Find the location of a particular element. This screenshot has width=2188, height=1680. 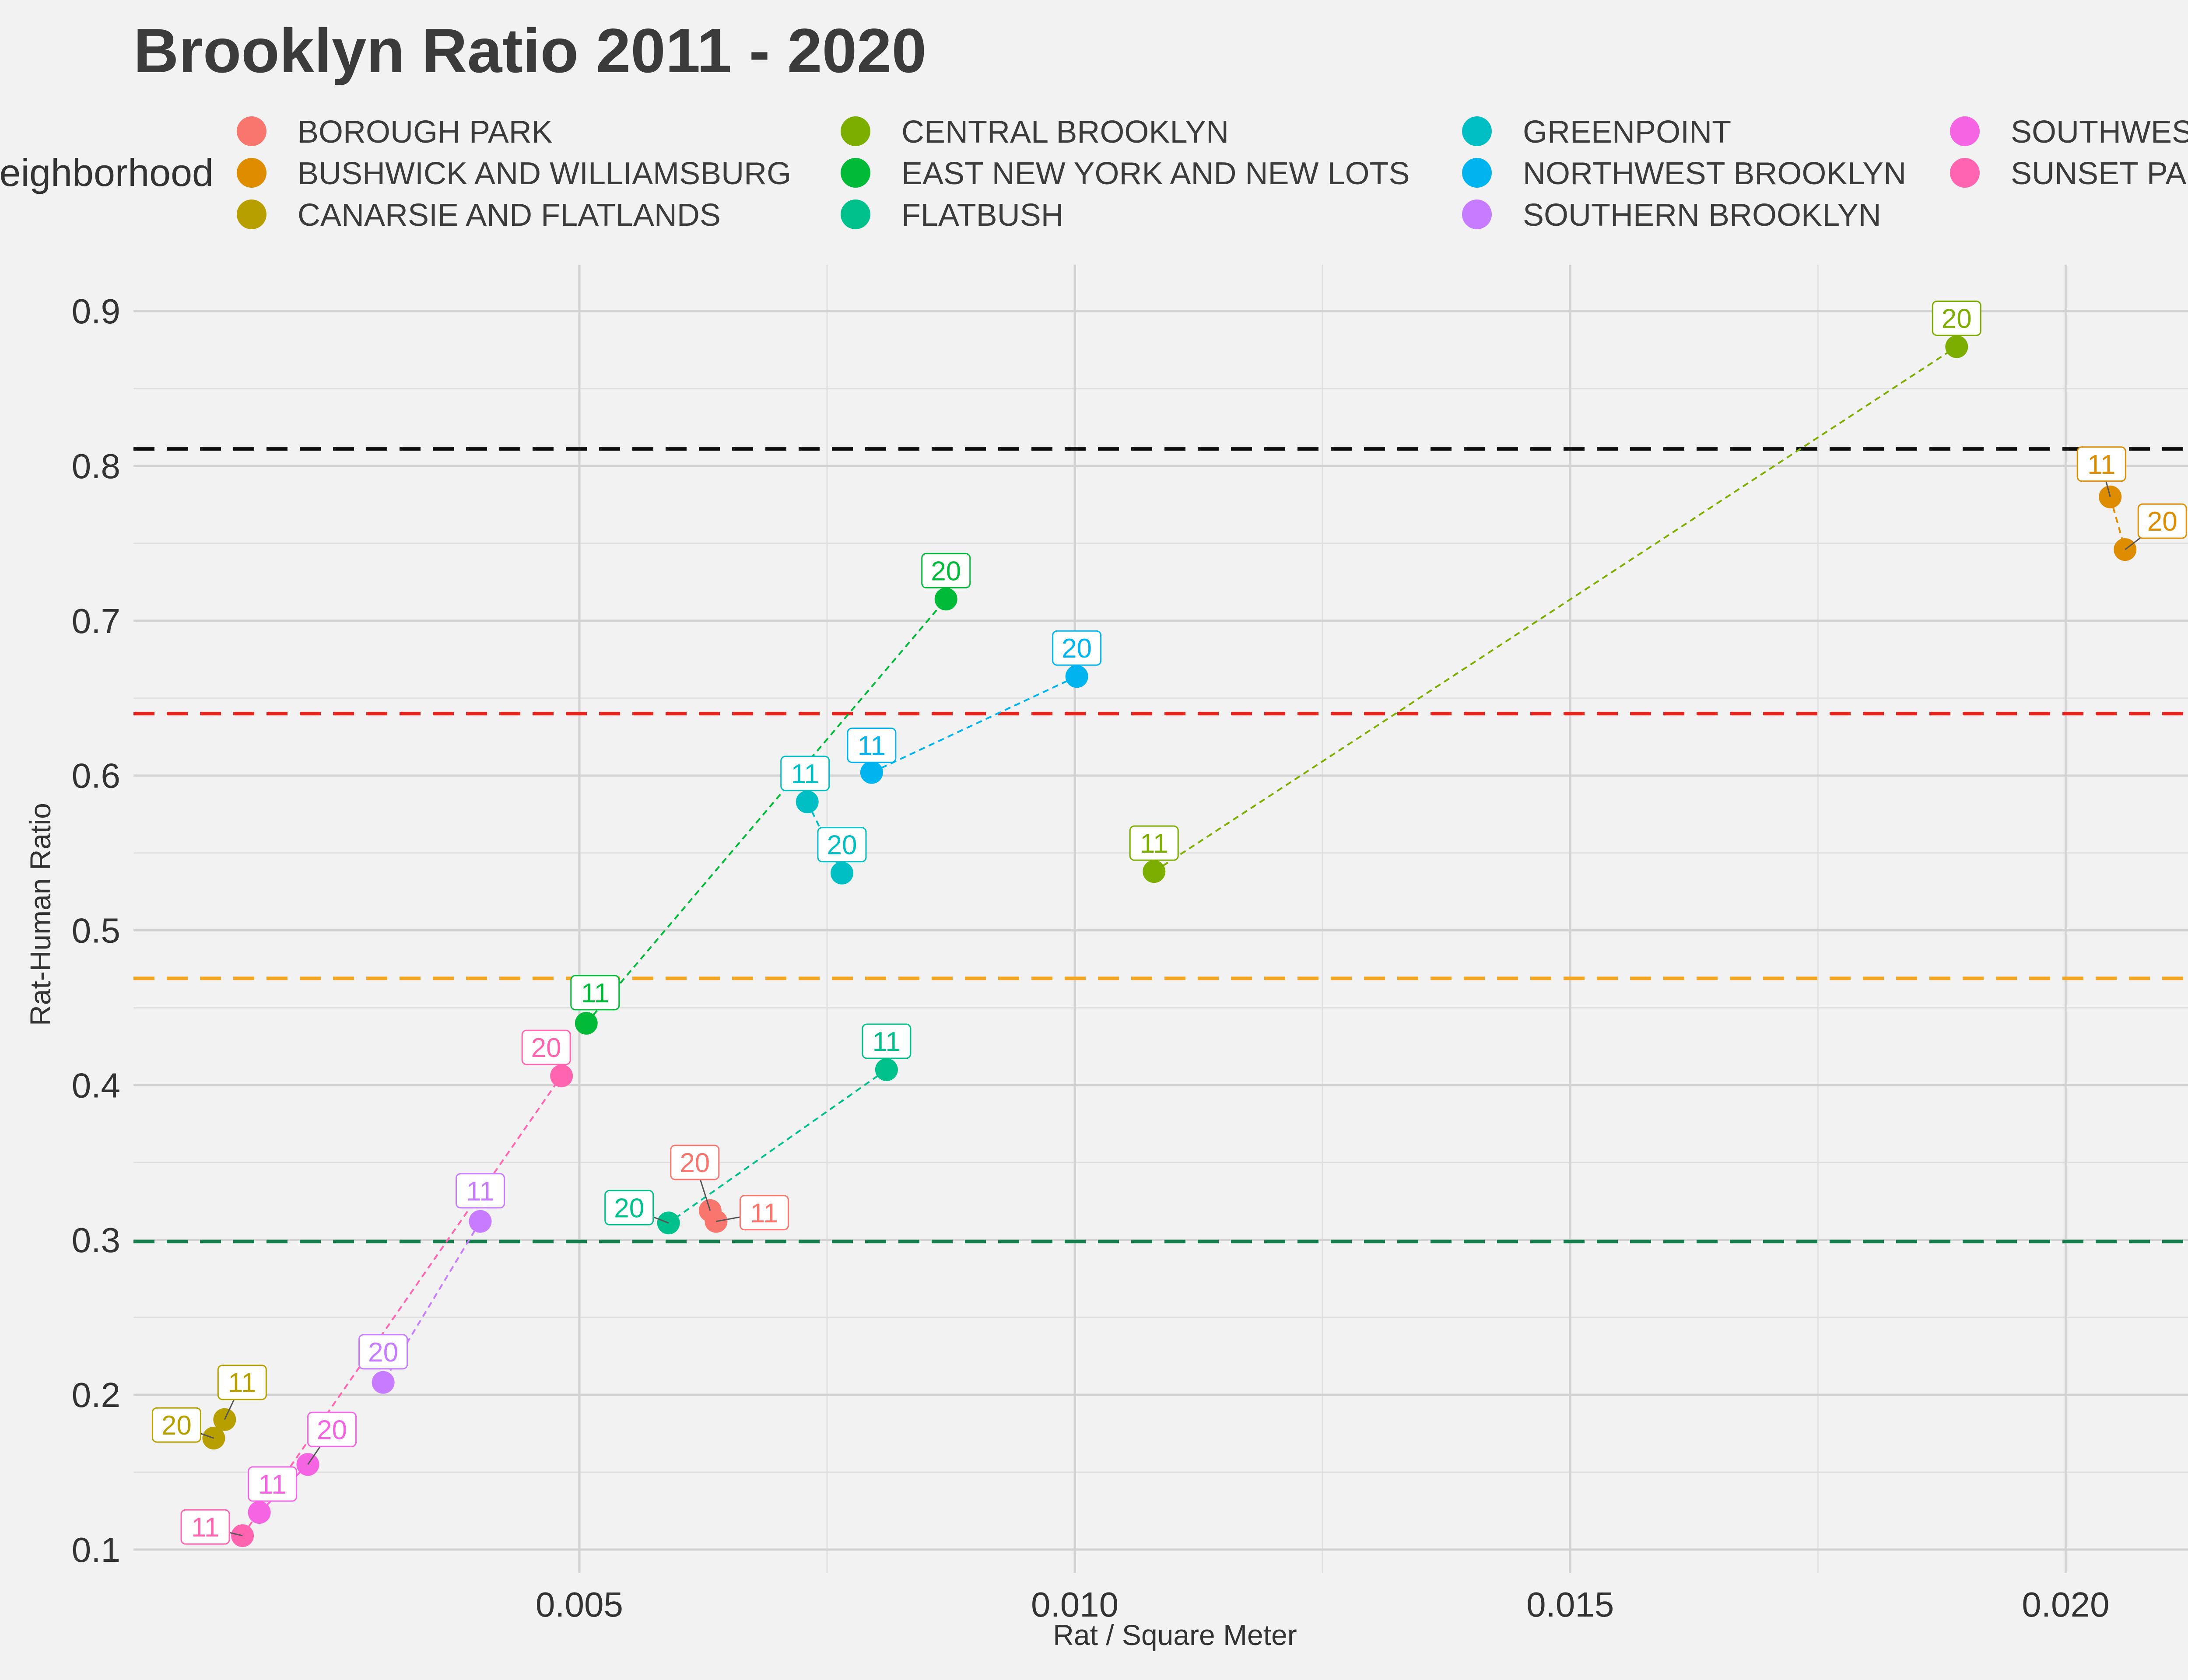

y-tick-label: 0.6 is located at coordinates (96, 775).